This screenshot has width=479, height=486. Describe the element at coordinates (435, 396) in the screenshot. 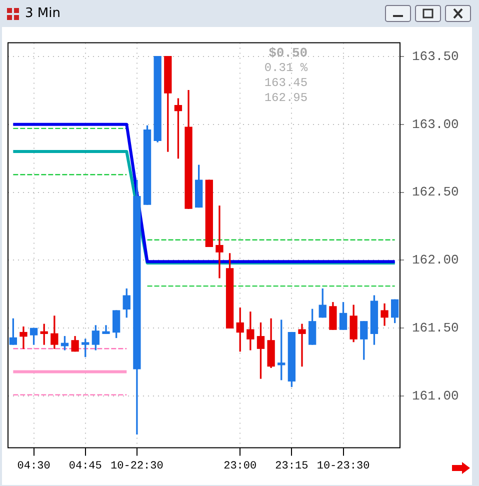

I see `y-tick-label: 161.00` at that location.